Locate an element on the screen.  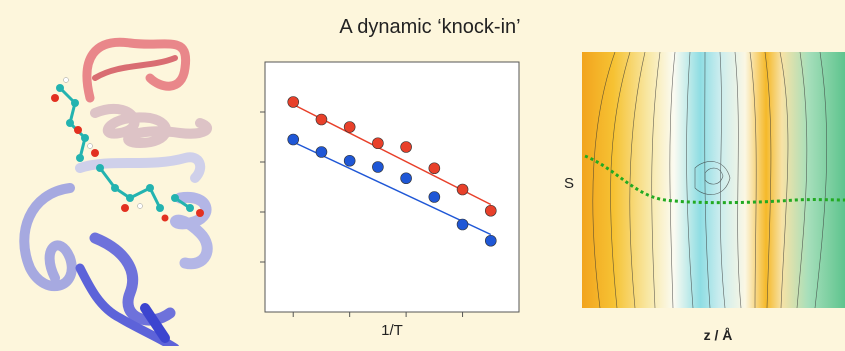
x-axis-label: 1/T is located at coordinates (392, 330).